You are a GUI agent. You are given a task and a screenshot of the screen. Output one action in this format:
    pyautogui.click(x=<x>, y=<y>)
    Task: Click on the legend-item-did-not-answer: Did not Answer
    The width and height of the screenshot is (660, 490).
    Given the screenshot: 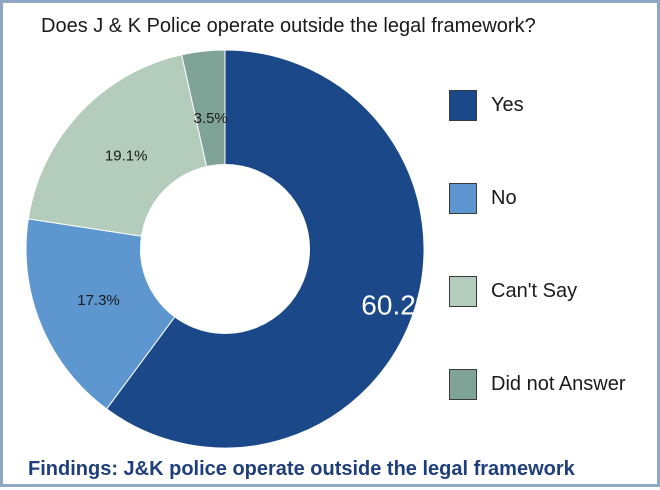 What is the action you would take?
    pyautogui.click(x=537, y=384)
    